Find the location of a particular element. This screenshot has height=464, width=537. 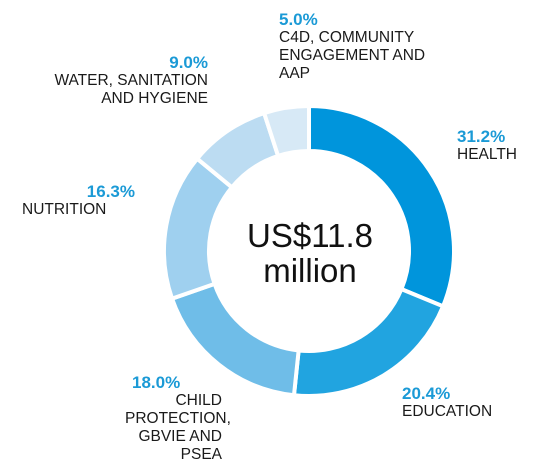

label-c4d: 5.0% C4D, COMMUNITY ENGAGEMENT AND AAP is located at coordinates (352, 47).